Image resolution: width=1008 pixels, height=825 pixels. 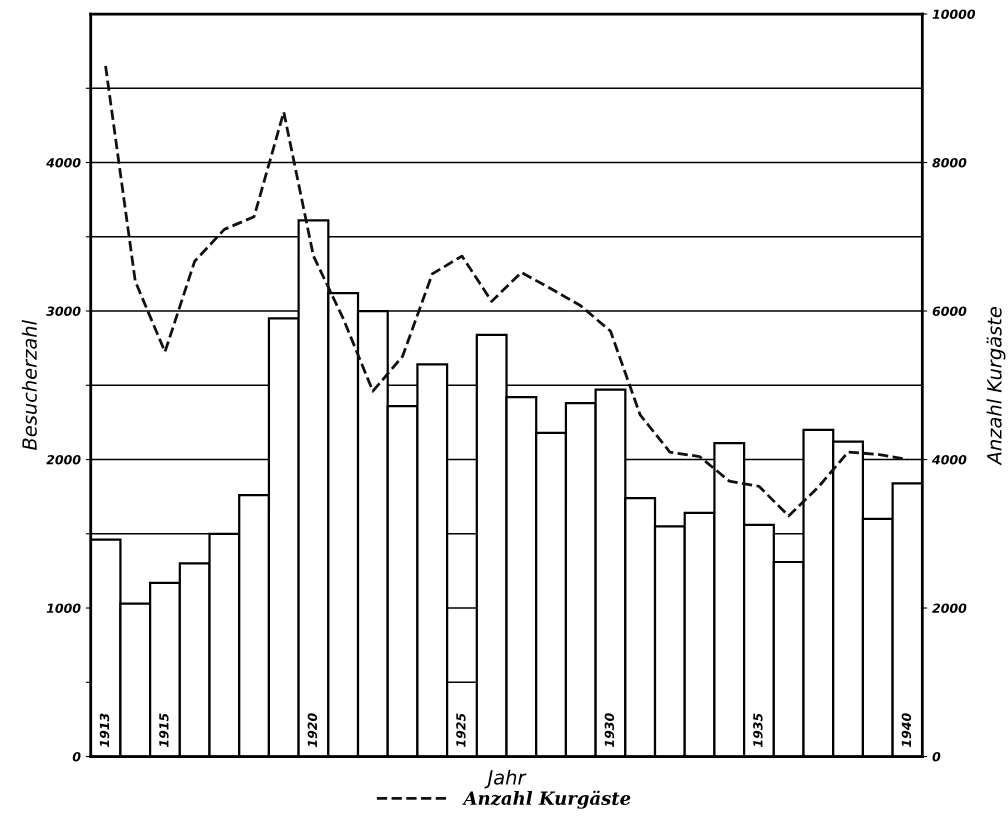 What do you see at coordinates (609, 730) in the screenshot?
I see `x-tick-label: 1930` at bounding box center [609, 730].